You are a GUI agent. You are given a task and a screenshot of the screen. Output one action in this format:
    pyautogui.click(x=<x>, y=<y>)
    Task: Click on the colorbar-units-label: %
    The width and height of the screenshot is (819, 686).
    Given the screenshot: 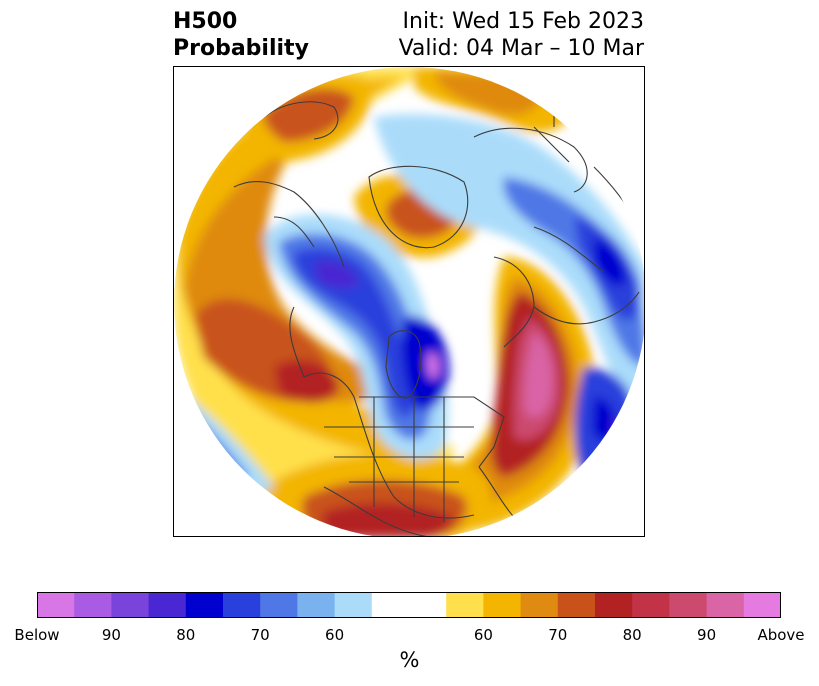 What is the action you would take?
    pyautogui.click(x=409, y=660)
    